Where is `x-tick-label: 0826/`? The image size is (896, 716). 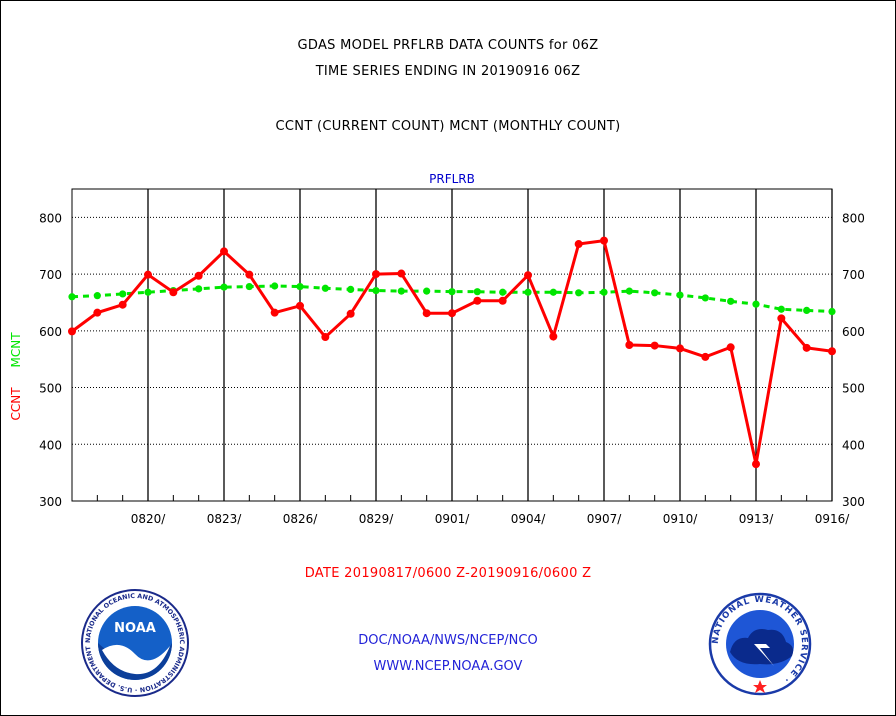
x-tick-label: 0826/ is located at coordinates (301, 519).